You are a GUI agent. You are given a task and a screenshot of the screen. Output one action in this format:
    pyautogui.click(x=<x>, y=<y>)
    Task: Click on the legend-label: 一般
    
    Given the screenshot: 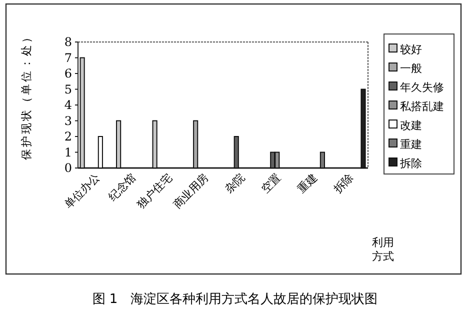 What is the action you would take?
    pyautogui.click(x=411, y=68)
    